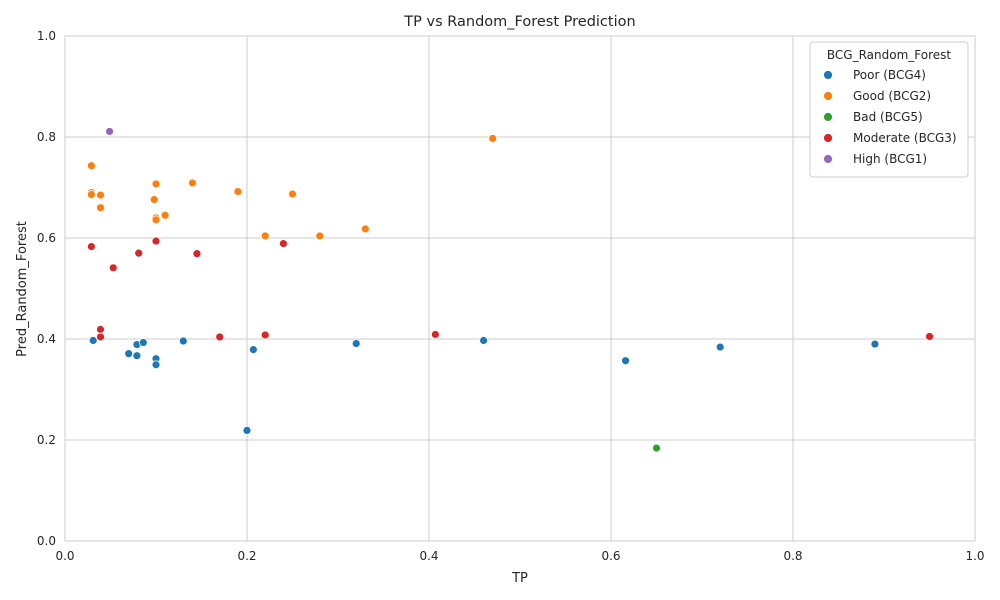 This screenshot has width=1000, height=600. What do you see at coordinates (46, 541) in the screenshot?
I see `y-tick-label: 0.0` at bounding box center [46, 541].